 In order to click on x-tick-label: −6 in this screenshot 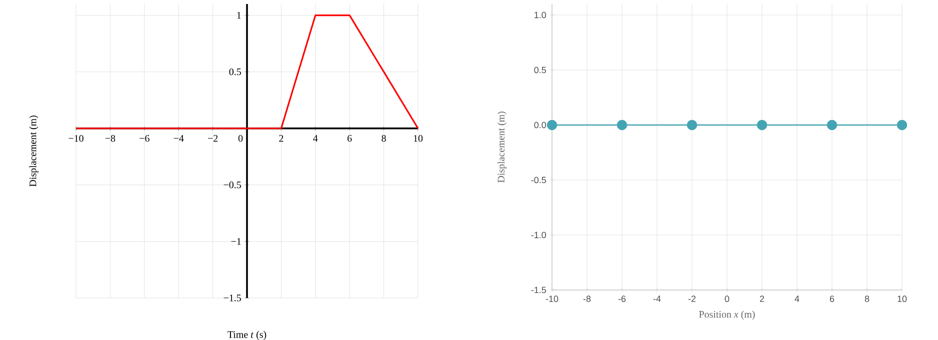, I will do `click(145, 138)`.